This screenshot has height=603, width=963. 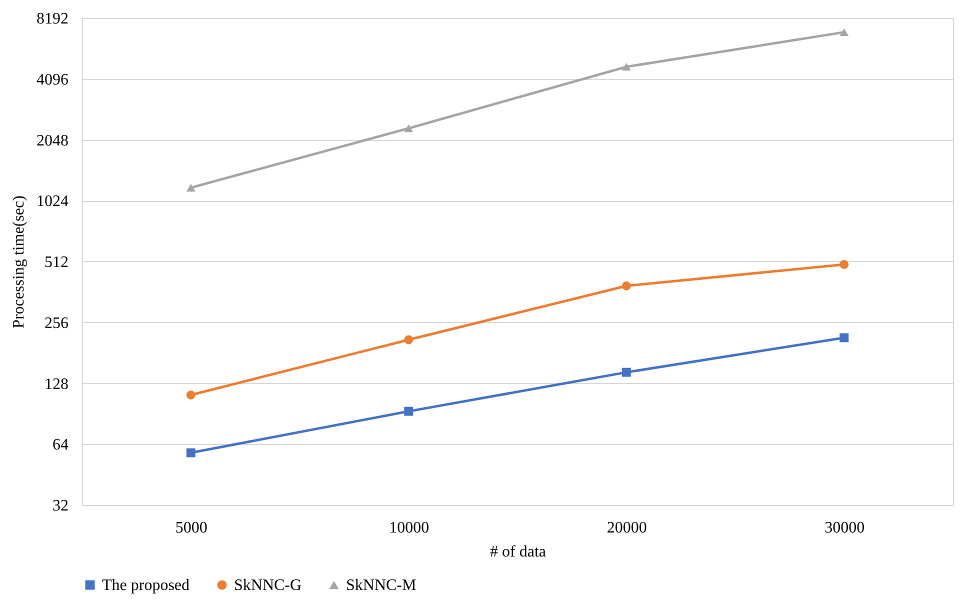 What do you see at coordinates (52, 79) in the screenshot?
I see `y-tick-label: 4096` at bounding box center [52, 79].